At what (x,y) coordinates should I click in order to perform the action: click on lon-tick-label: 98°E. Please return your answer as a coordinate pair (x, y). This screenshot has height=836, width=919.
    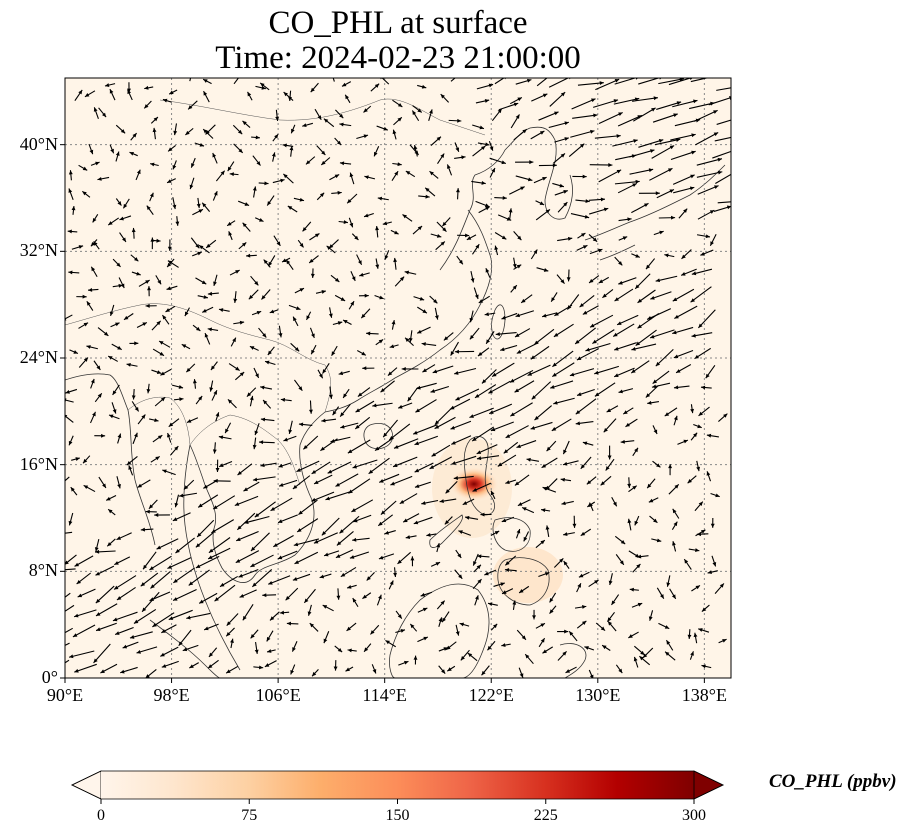
    Looking at the image, I should click on (171, 695).